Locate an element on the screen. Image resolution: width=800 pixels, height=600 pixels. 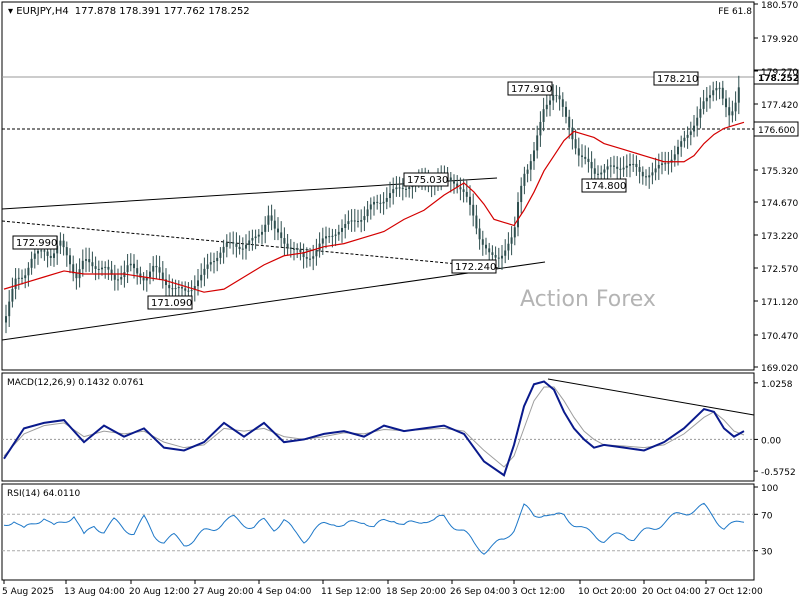
price-annotation: 172.240 is located at coordinates (474, 266).